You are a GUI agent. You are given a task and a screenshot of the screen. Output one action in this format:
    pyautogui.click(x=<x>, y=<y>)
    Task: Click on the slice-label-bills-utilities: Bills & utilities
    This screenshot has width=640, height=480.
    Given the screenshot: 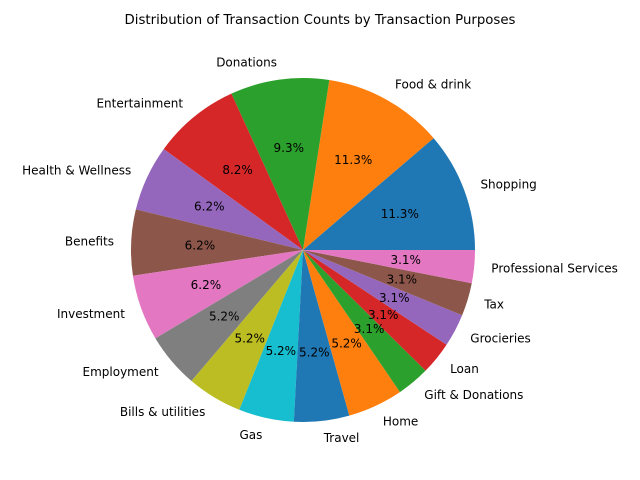 What is the action you would take?
    pyautogui.click(x=162, y=412)
    